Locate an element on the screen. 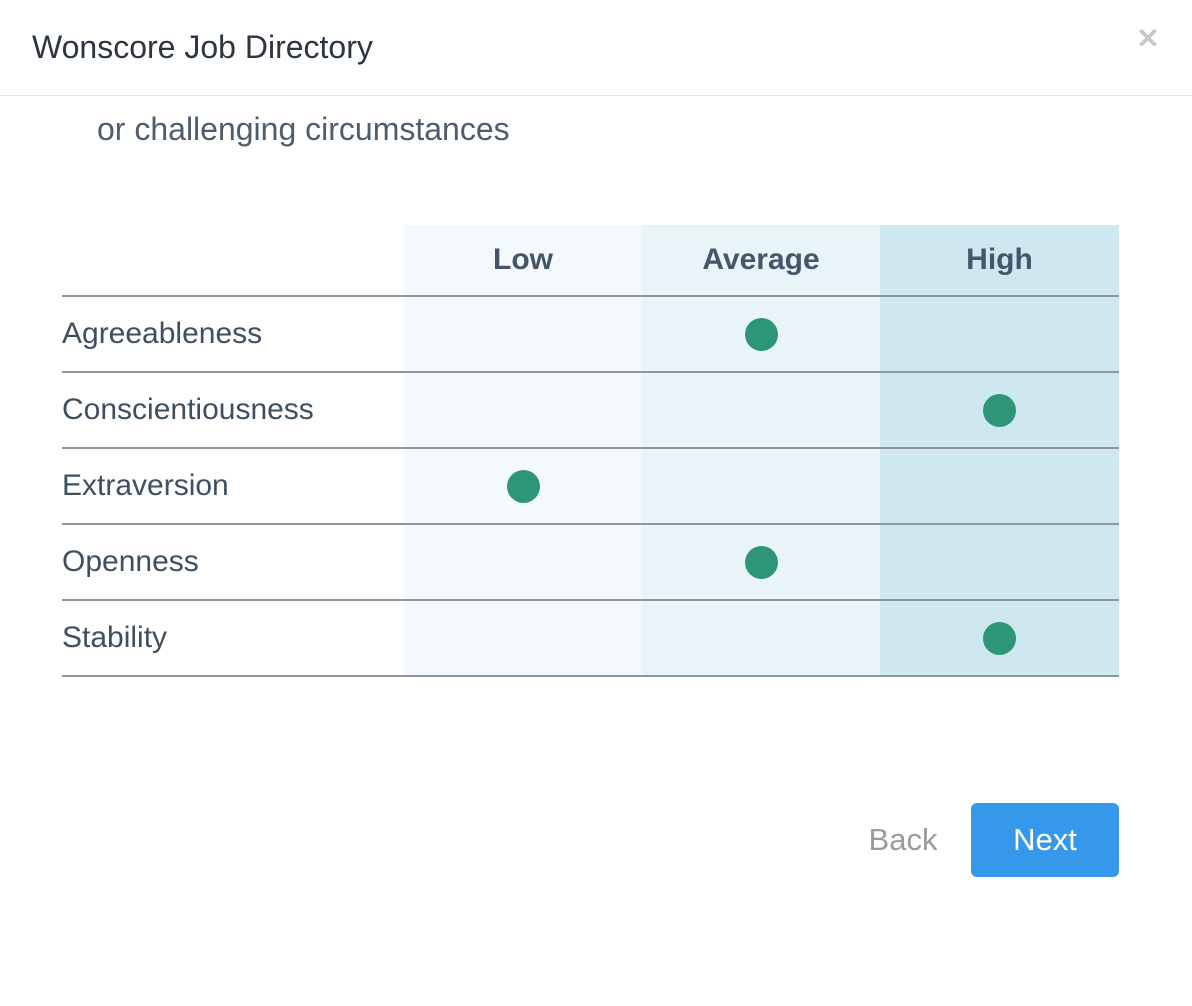 Image resolution: width=1192 pixels, height=1006 pixels. modal-header: Wonscore Job Directory ✕ is located at coordinates (596, 48).